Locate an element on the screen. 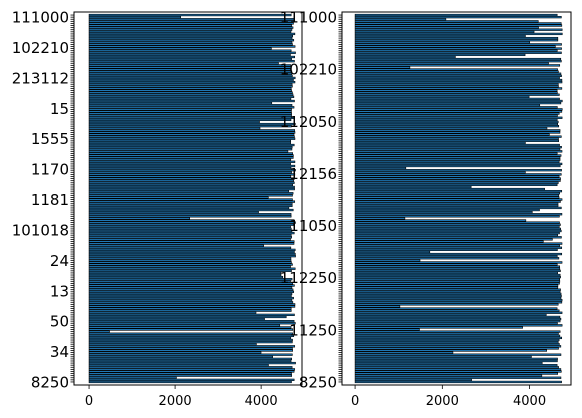 This screenshot has width=582, height=418. x-tick-label: 4000 is located at coordinates (261, 401).